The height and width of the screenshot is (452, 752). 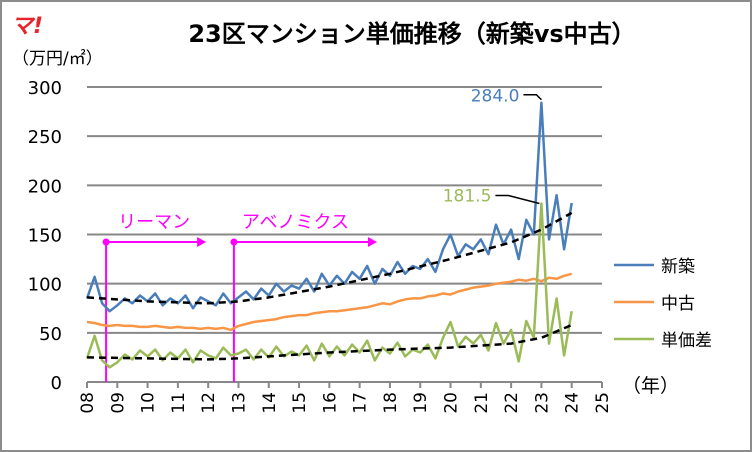 What do you see at coordinates (421, 403) in the screenshot?
I see `x-tick-label: 19` at bounding box center [421, 403].